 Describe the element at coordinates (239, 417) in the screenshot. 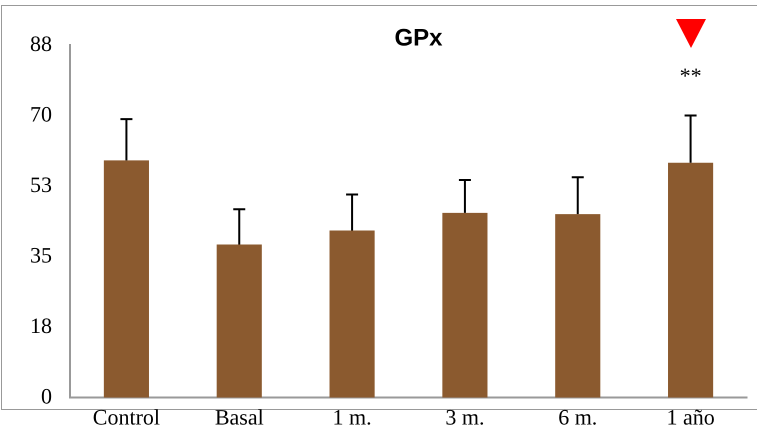

I see `x-tick-label: Basal` at that location.